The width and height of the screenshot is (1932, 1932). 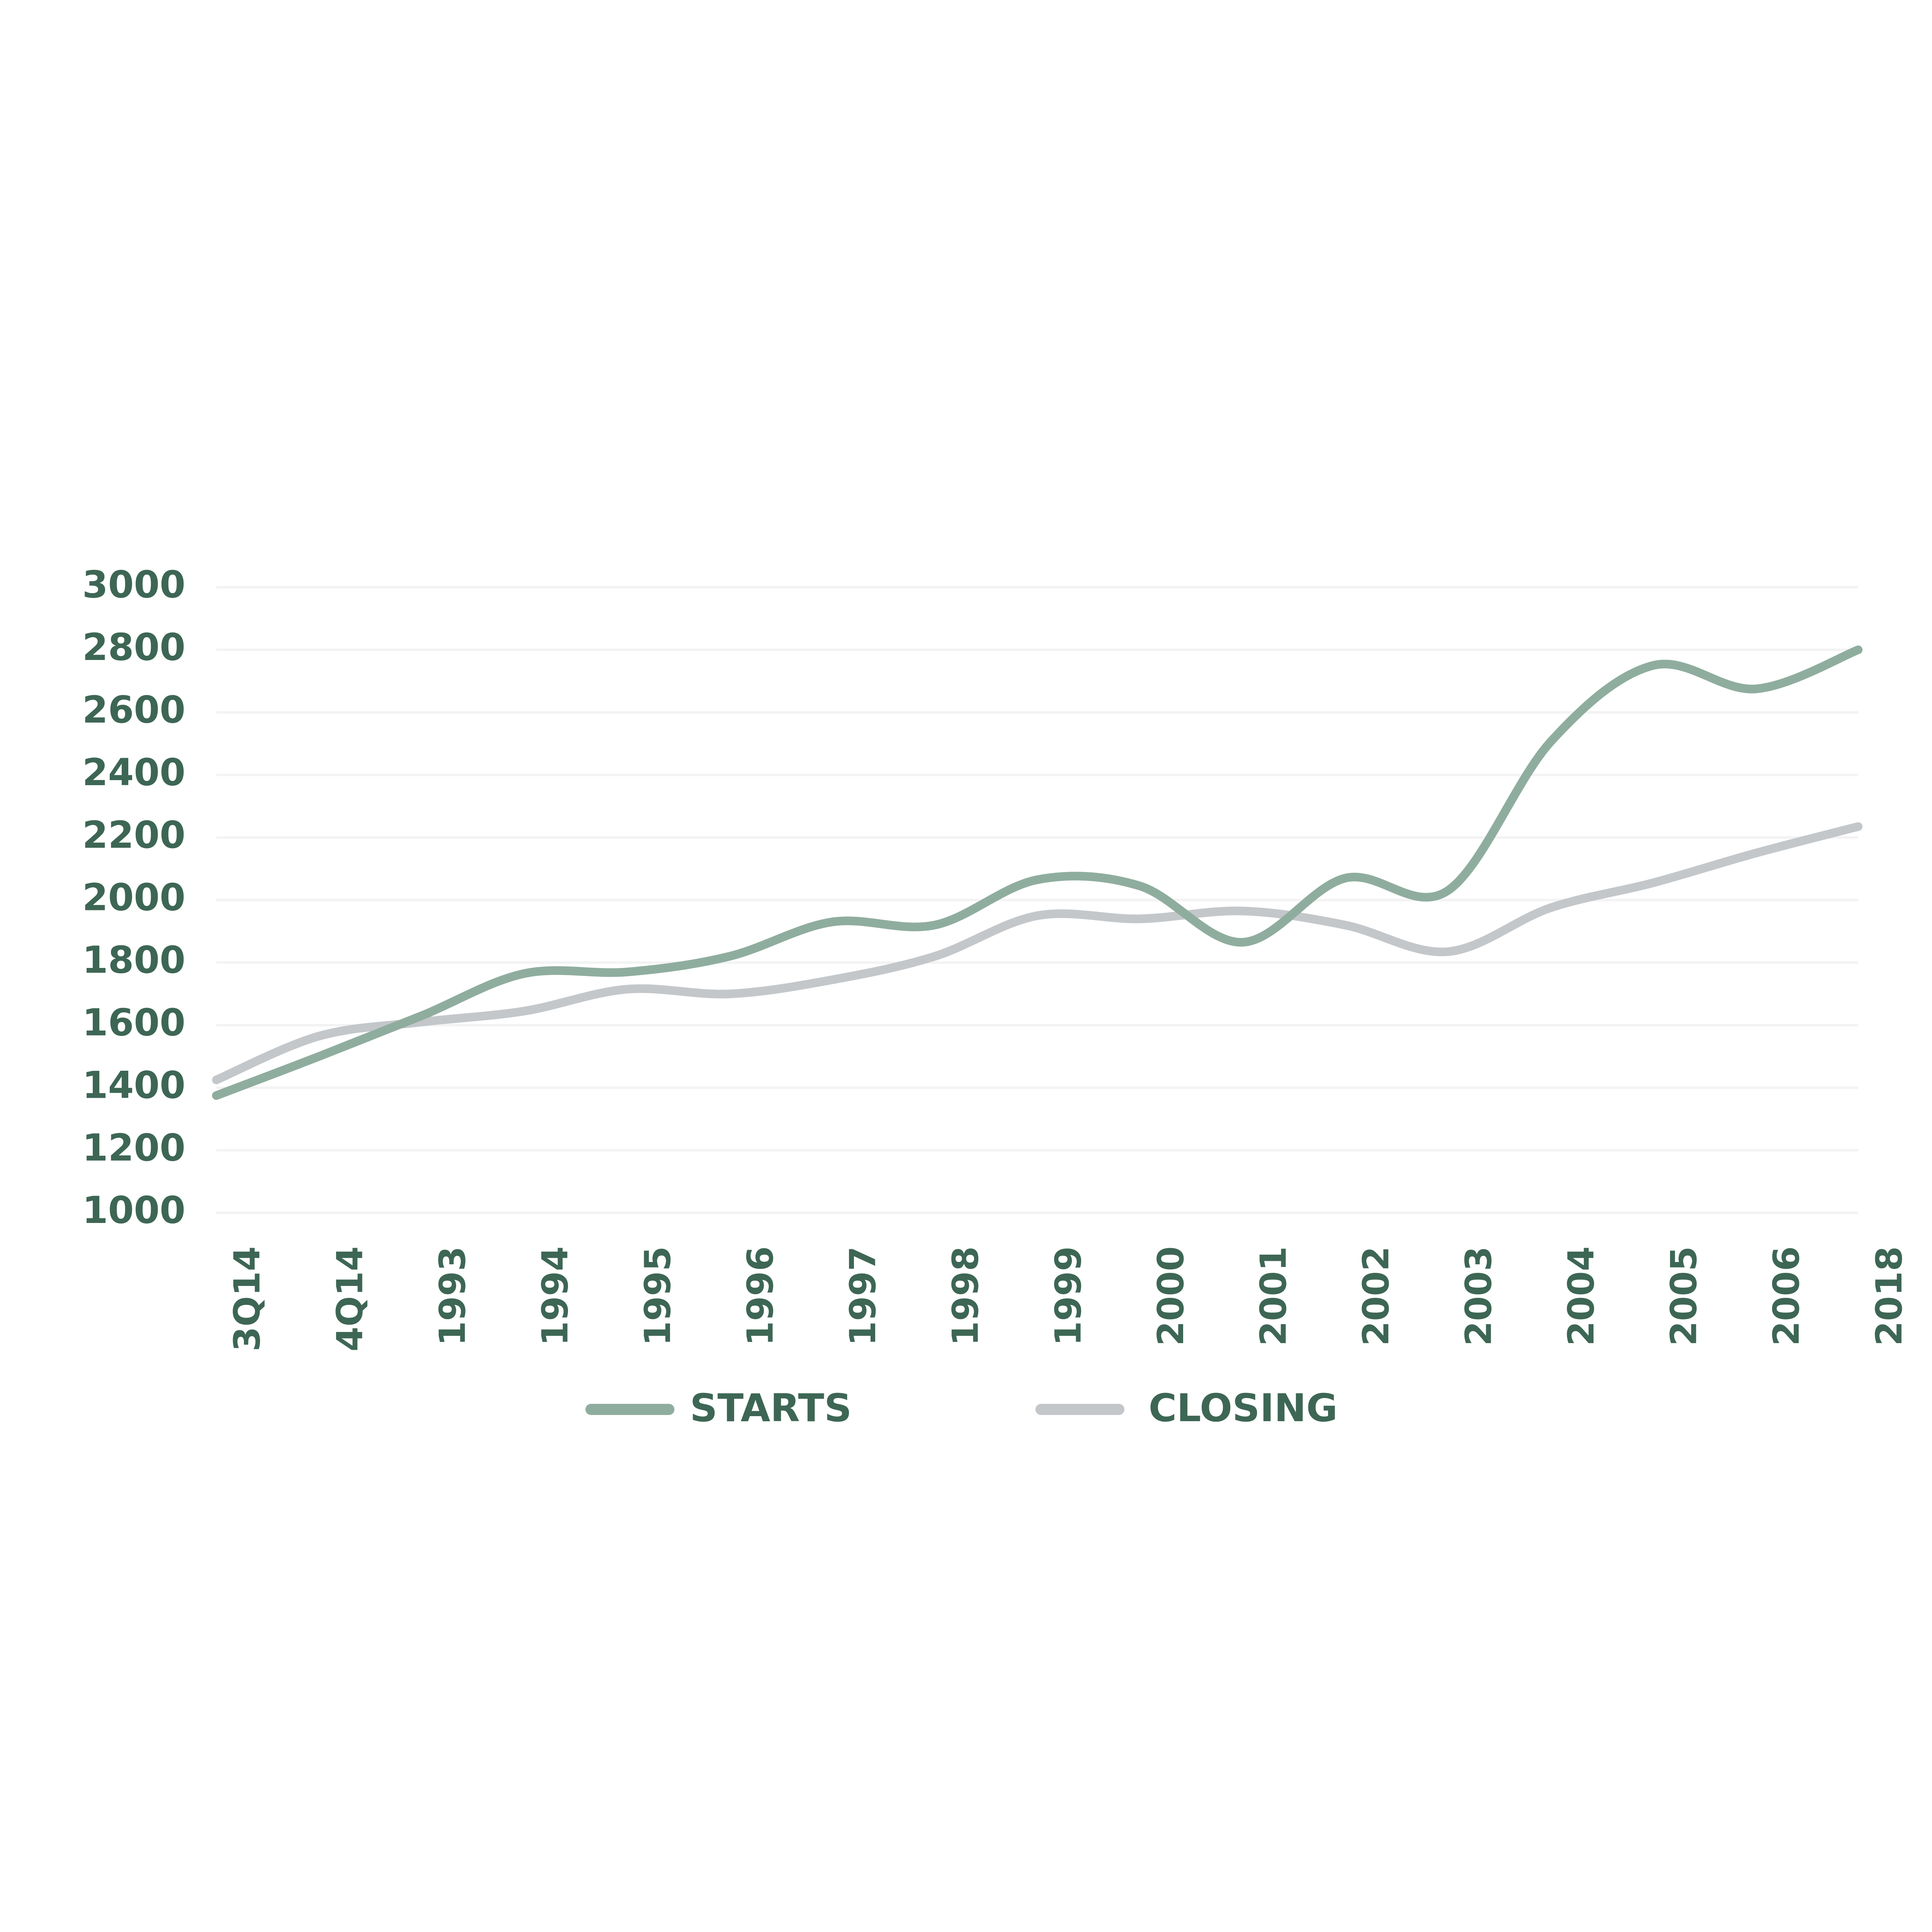 I want to click on x-tick-label: 1996, so click(x=760, y=1296).